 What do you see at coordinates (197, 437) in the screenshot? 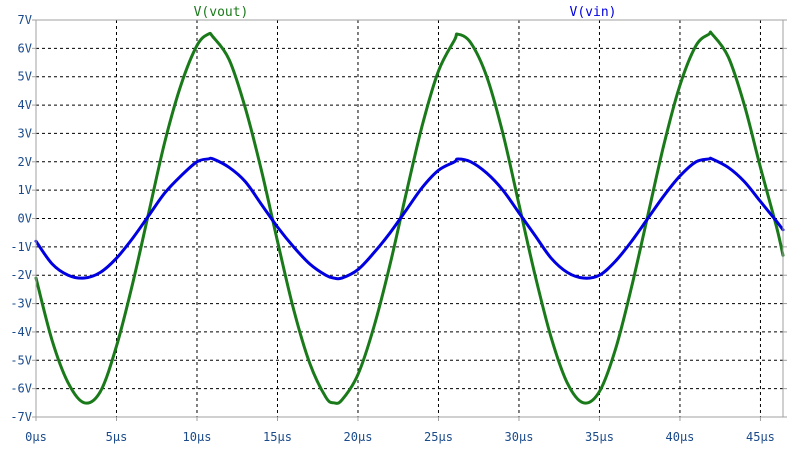
I see `x-tick-label: 10µs` at bounding box center [197, 437].